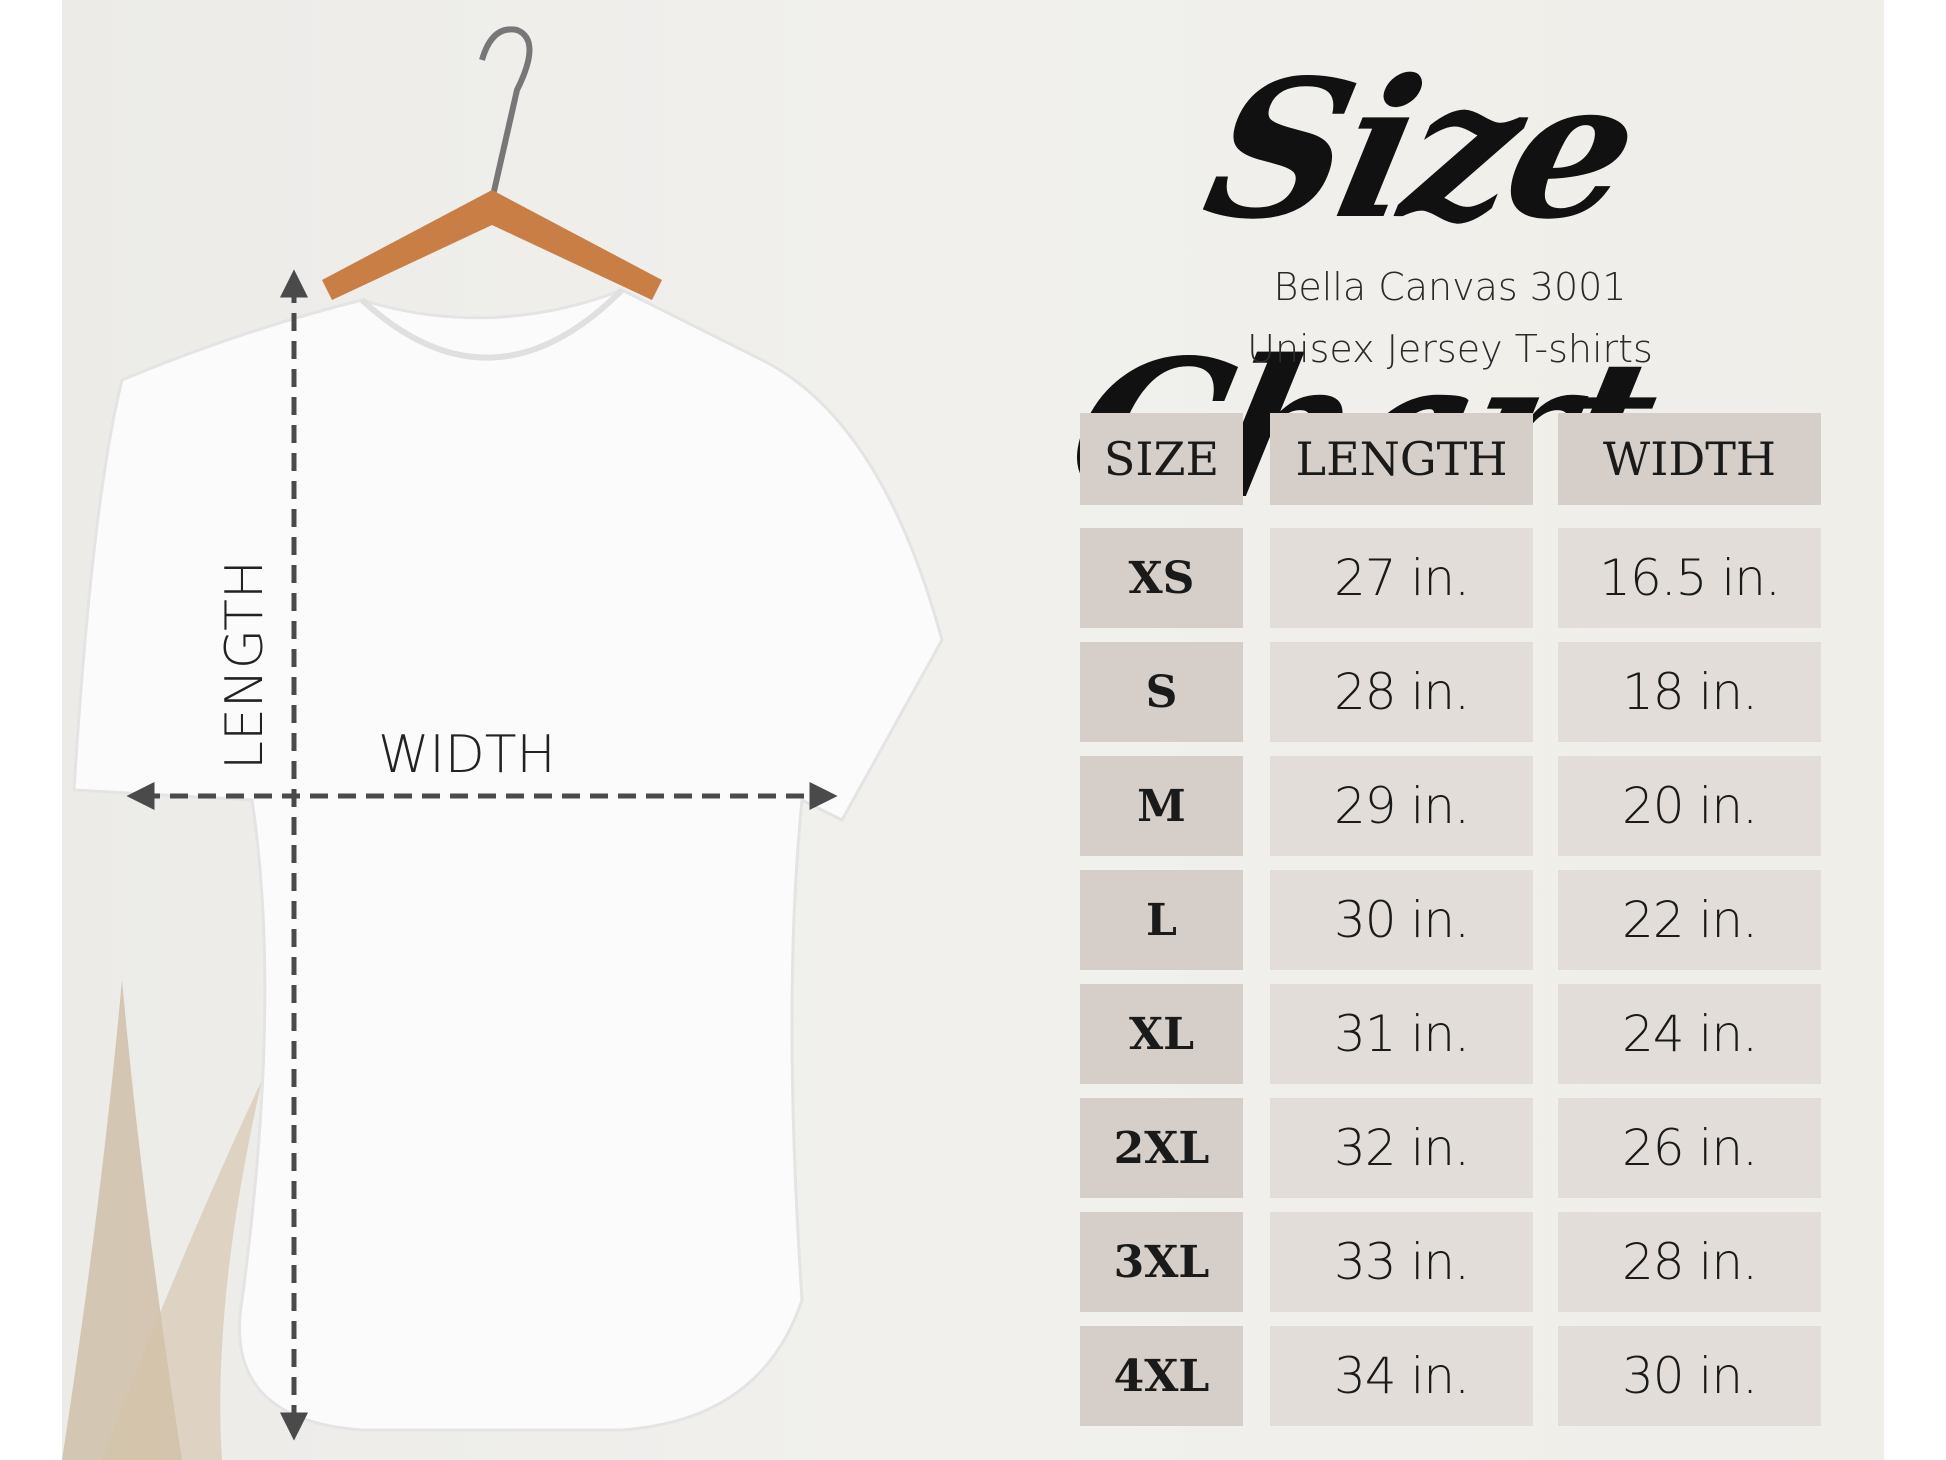 Image resolution: width=1946 pixels, height=1460 pixels. What do you see at coordinates (1161, 1376) in the screenshot?
I see `table-cell-size: 4XL` at bounding box center [1161, 1376].